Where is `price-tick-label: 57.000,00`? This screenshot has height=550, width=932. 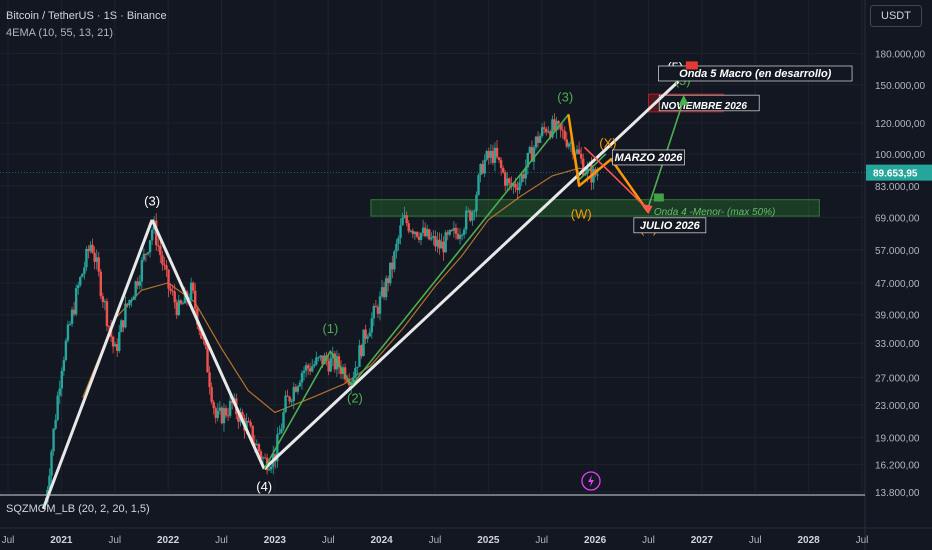 price-tick-label: 57.000,00 is located at coordinates (897, 251).